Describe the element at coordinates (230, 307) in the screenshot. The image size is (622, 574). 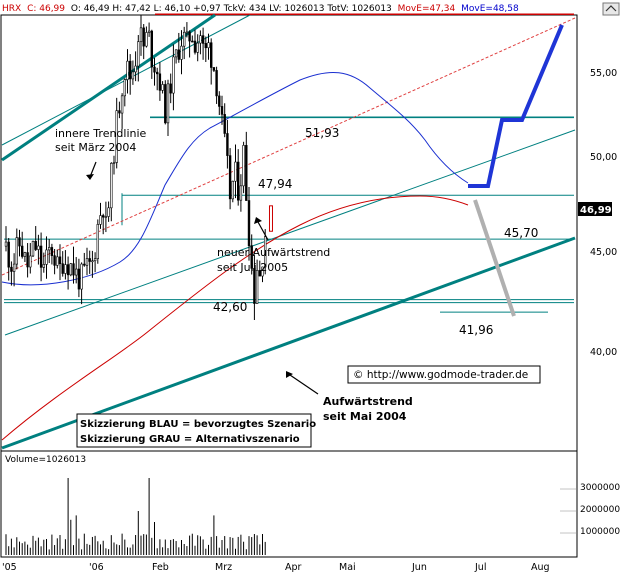
I see `level-label: 42,60` at that location.